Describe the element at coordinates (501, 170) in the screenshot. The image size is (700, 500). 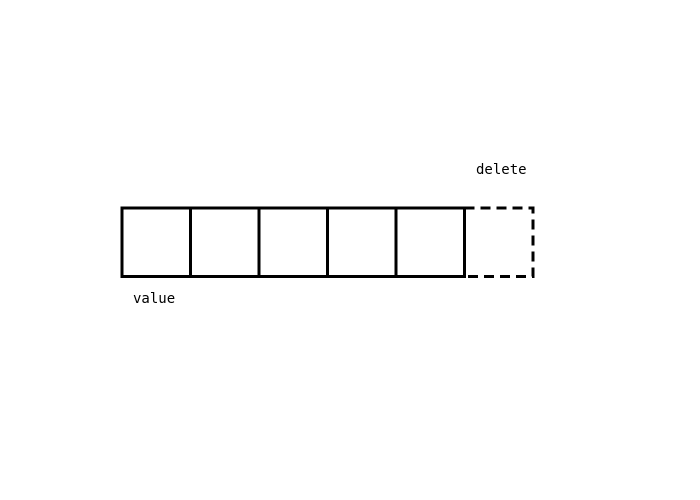
I see `delete-label: delete` at that location.